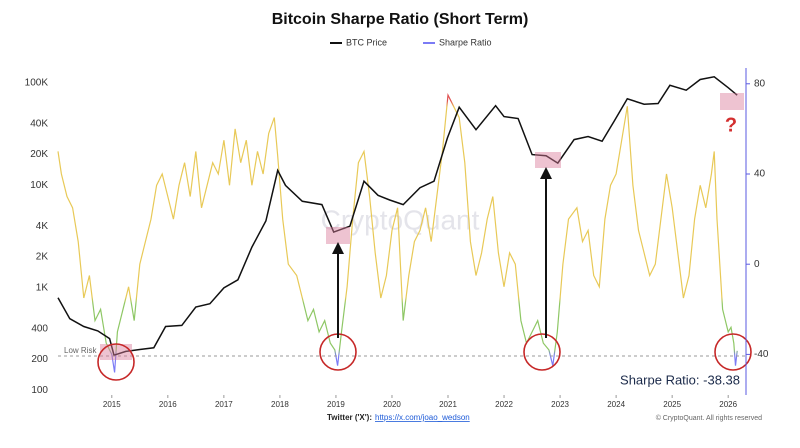  What do you see at coordinates (757, 264) in the screenshot?
I see `y2-tick-label: 0` at bounding box center [757, 264].